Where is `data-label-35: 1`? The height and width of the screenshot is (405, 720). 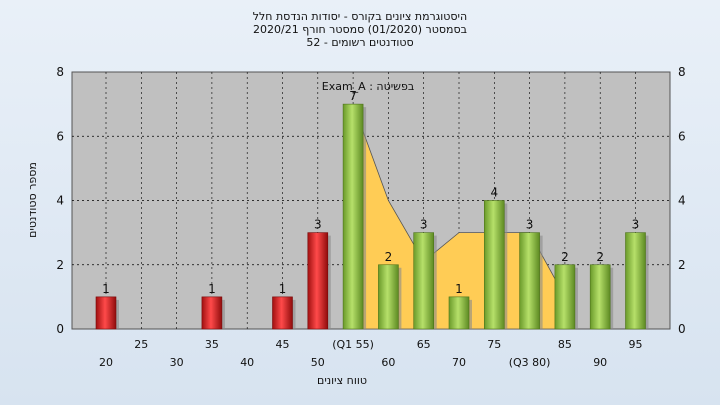 data-label-35: 1 is located at coordinates (212, 289).